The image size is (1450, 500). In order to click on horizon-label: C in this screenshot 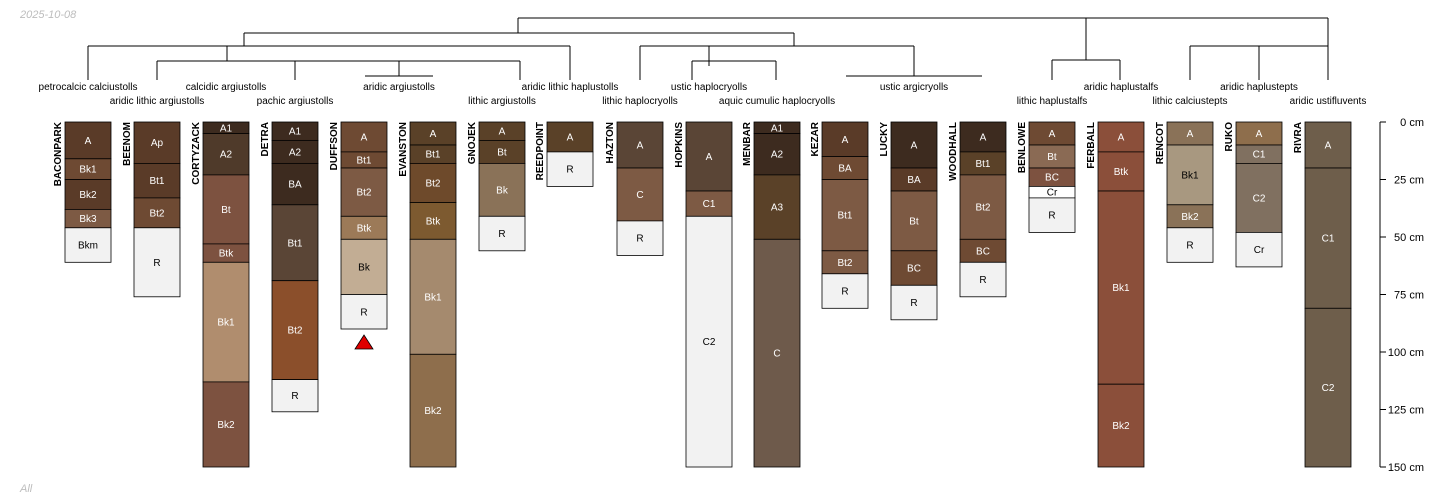, I will do `click(639, 195)`.